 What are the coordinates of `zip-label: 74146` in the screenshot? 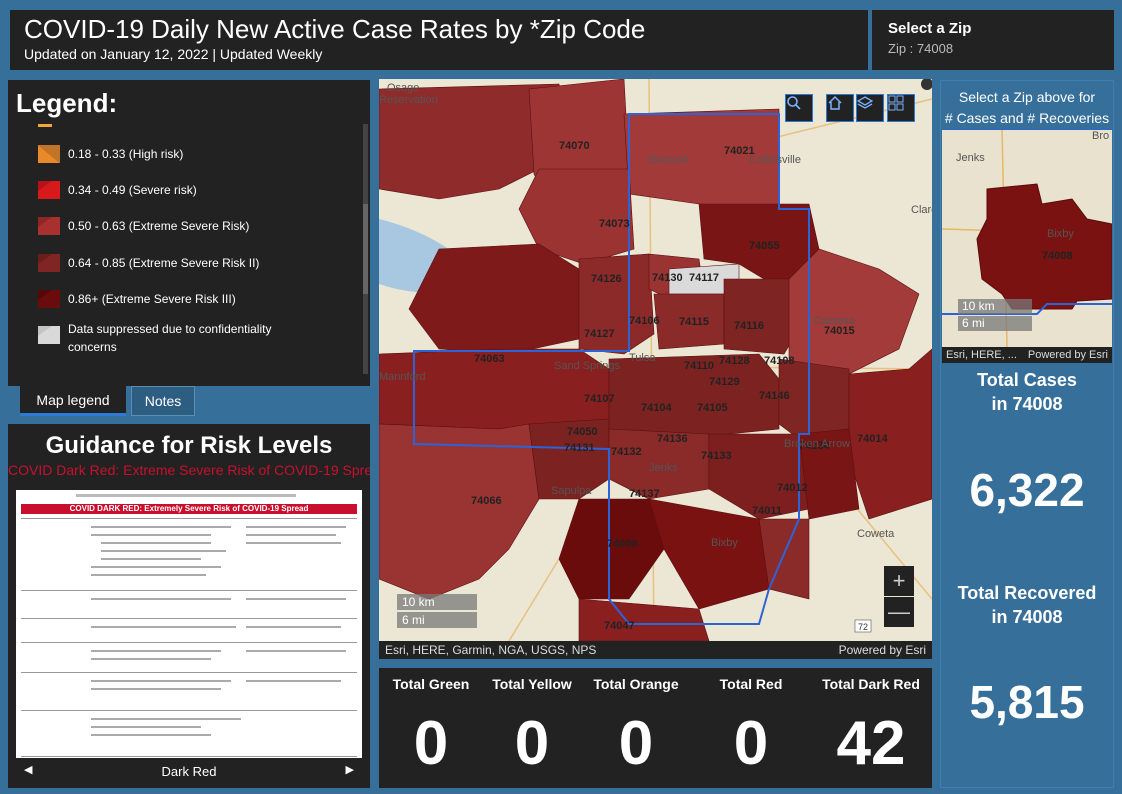 It's located at (774, 396).